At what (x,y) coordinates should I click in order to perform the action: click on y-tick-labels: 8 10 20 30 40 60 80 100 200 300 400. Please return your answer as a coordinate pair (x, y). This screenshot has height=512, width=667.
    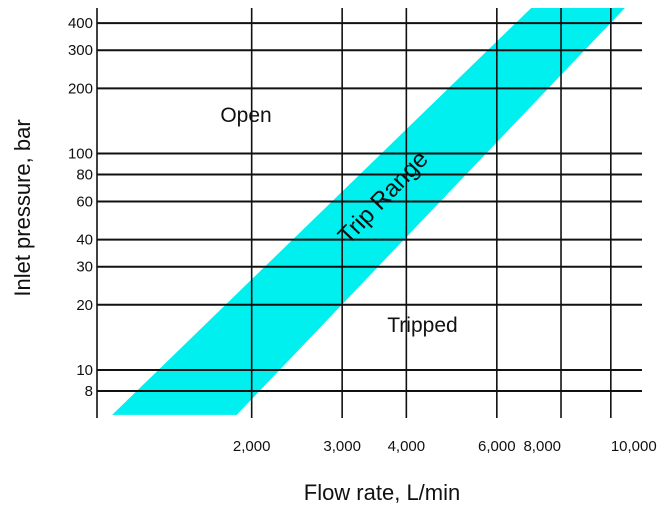
    Looking at the image, I should click on (80, 207).